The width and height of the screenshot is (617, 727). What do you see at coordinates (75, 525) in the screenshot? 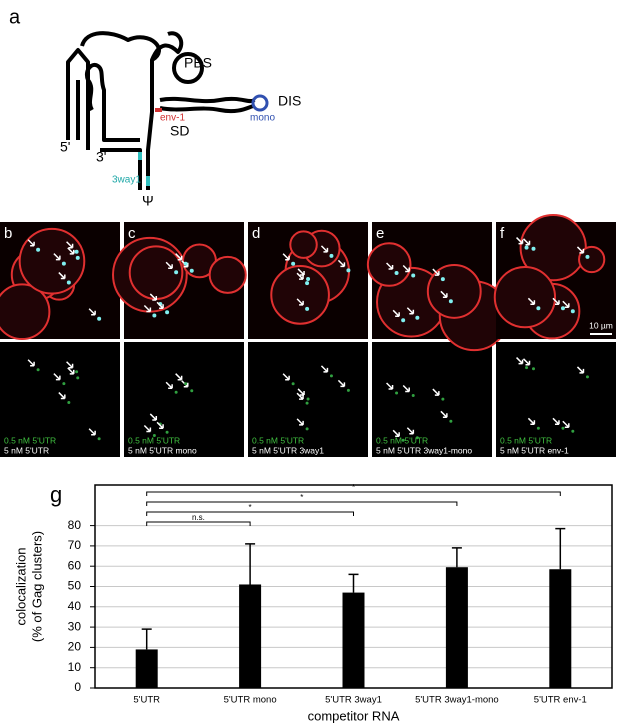
I see `y-tick-label: 80` at bounding box center [75, 525].